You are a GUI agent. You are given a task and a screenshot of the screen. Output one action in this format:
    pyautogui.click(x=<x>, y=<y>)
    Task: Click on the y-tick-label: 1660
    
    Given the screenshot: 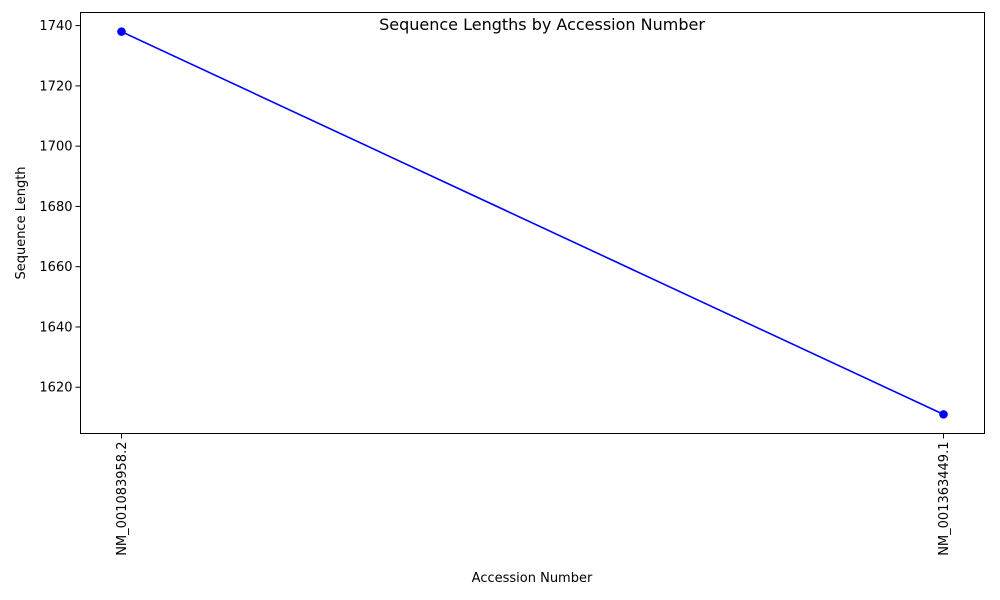 What is the action you would take?
    pyautogui.click(x=55, y=267)
    